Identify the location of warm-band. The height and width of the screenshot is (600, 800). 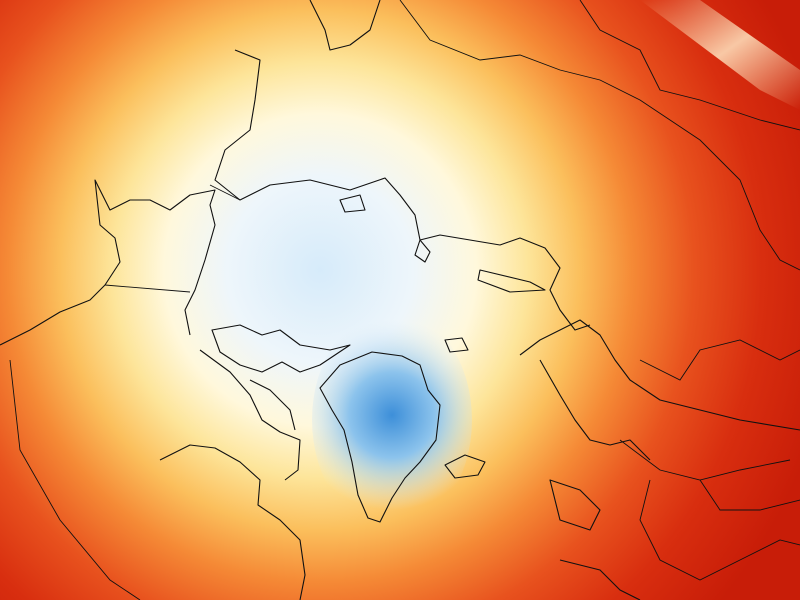
(720, 55).